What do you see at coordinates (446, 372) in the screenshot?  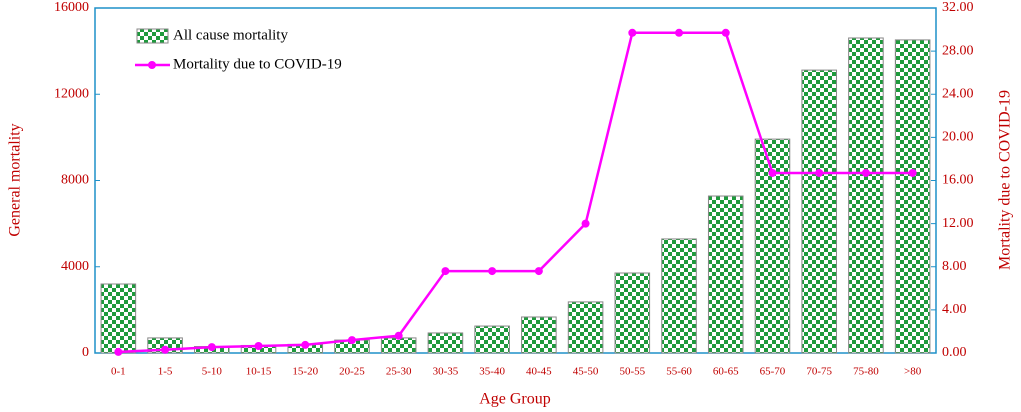 I see `x-tick-label: 30-35` at bounding box center [446, 372].